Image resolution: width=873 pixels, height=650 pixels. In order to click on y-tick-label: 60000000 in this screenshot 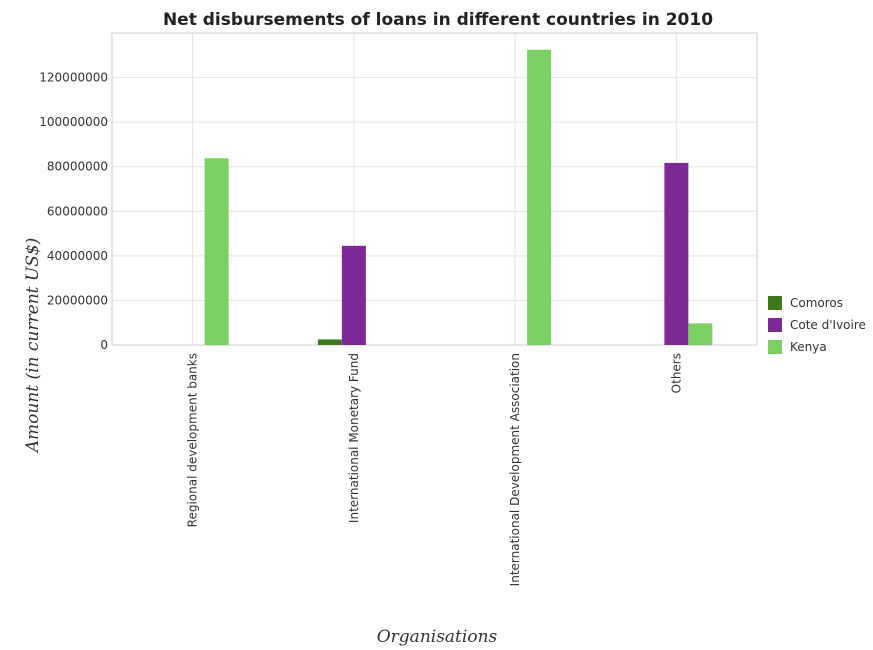, I will do `click(77, 211)`.